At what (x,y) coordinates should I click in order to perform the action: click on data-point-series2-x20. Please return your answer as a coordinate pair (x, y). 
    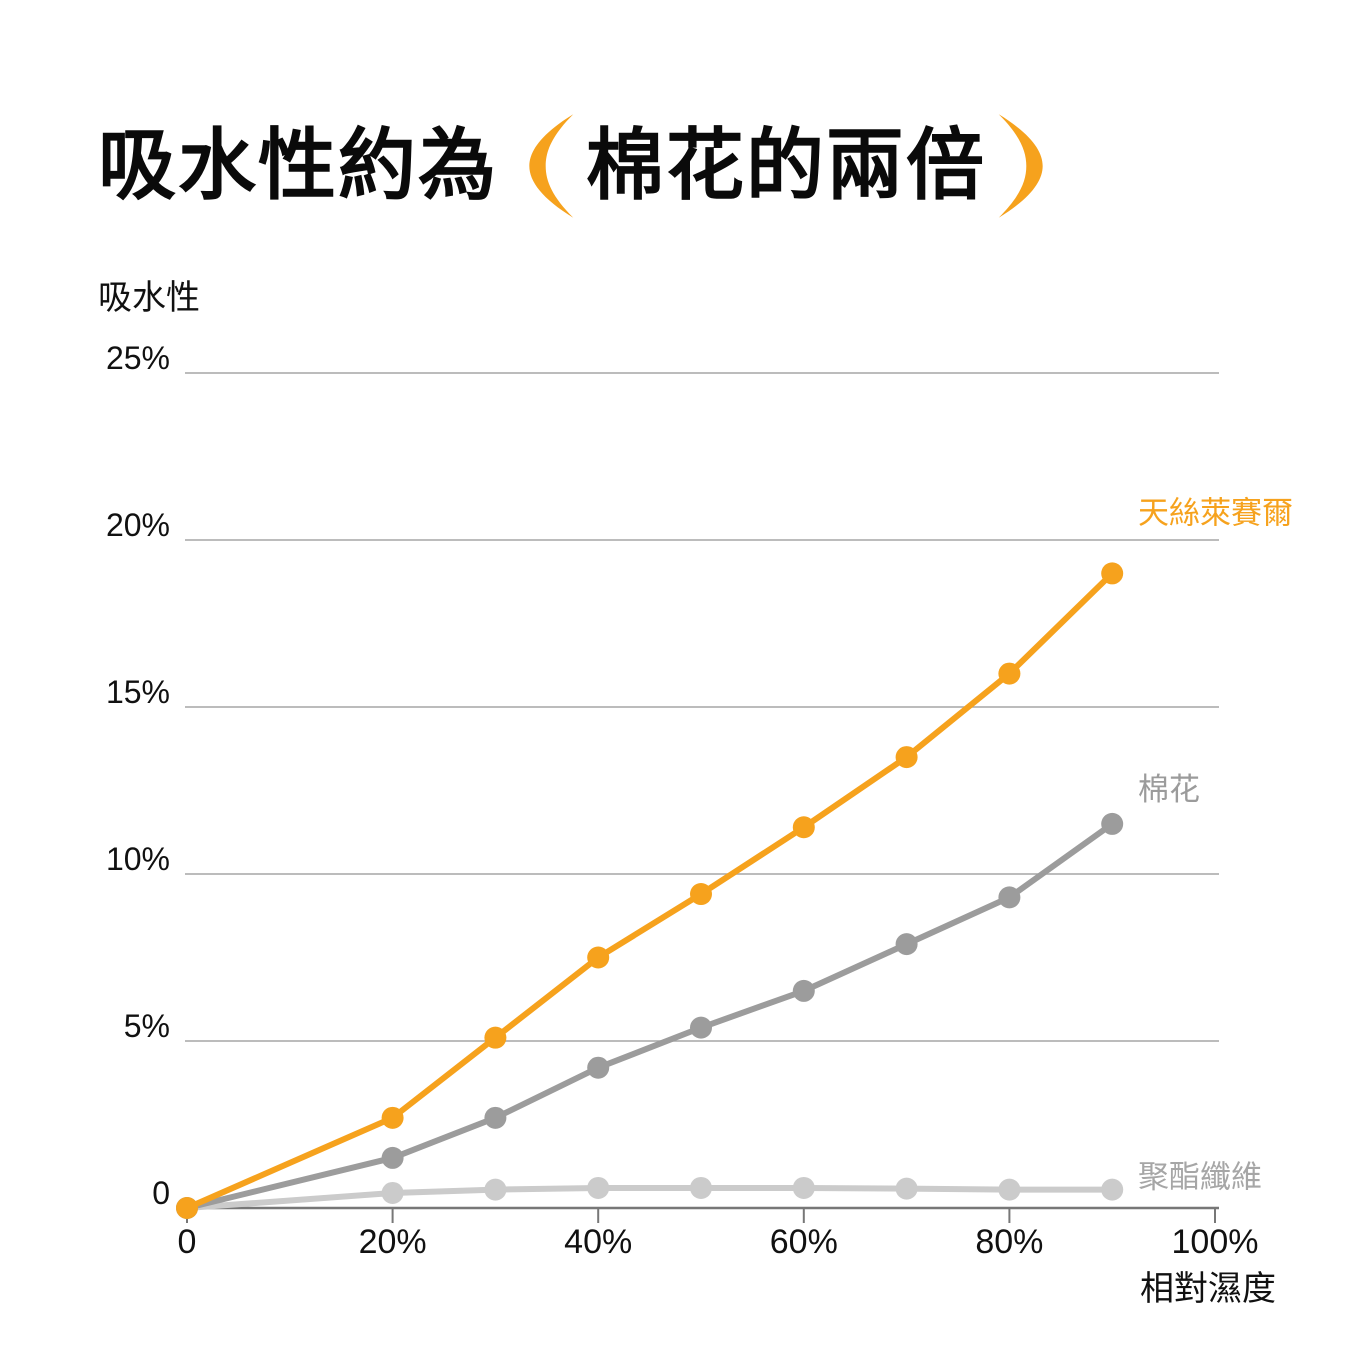
    Looking at the image, I should click on (392, 1192).